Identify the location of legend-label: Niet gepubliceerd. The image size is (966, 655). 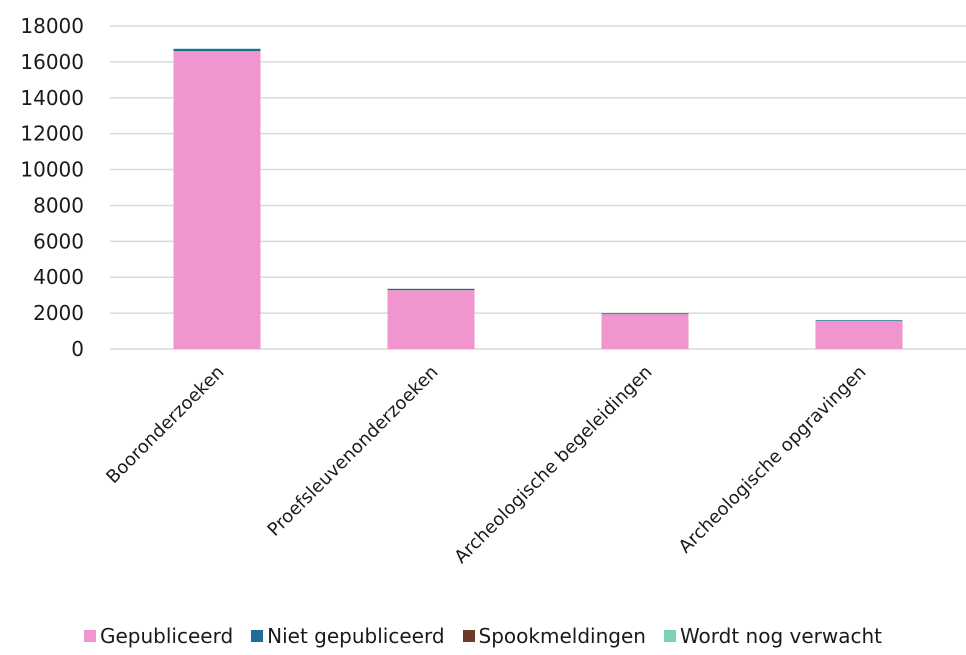
(356, 636).